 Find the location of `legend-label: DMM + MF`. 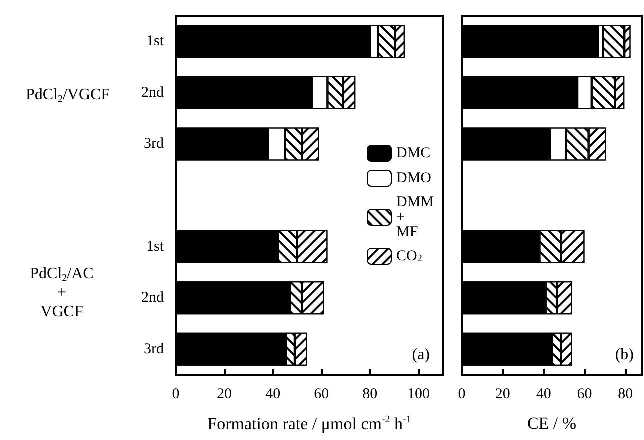

legend-label: DMM + MF is located at coordinates (415, 217).